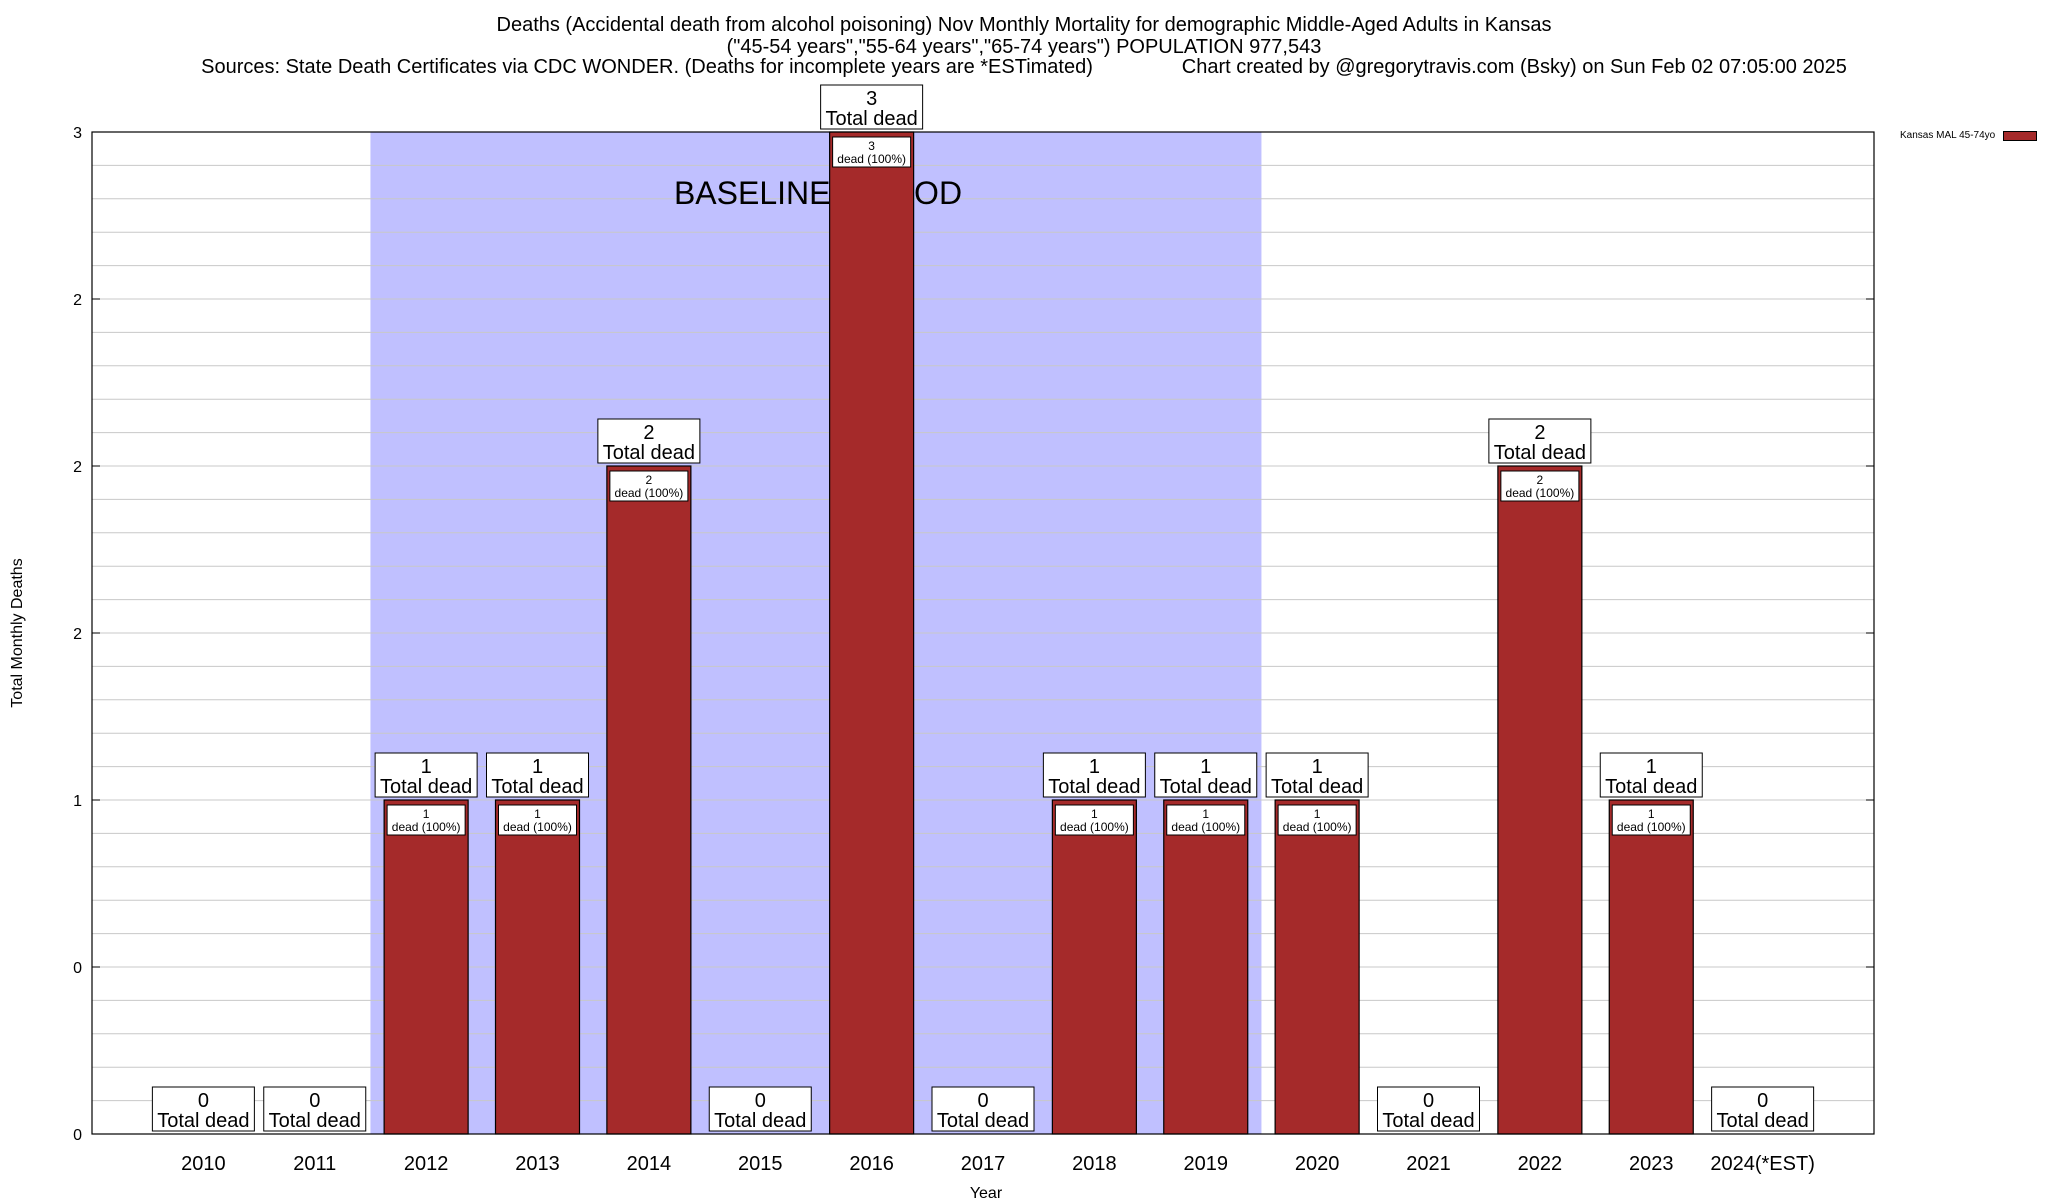 Image resolution: width=2048 pixels, height=1200 pixels. What do you see at coordinates (1651, 1164) in the screenshot?
I see `x-tick-label: 2023` at bounding box center [1651, 1164].